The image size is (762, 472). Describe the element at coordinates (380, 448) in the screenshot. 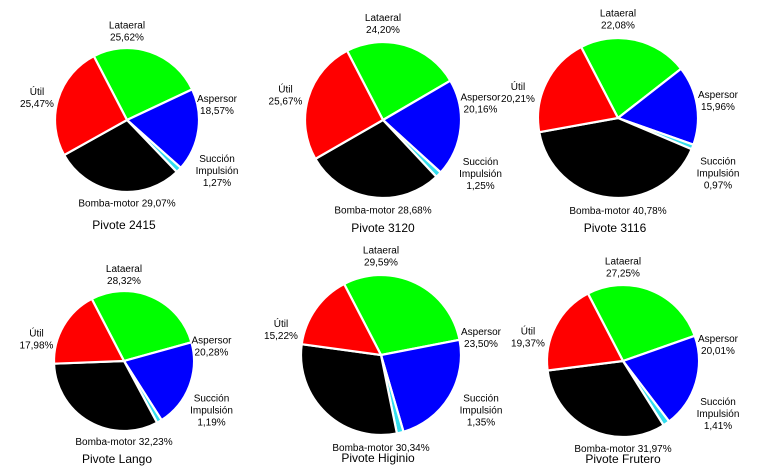

I see `data-label-bomba-motor: Bomba-motor 30,34%` at that location.